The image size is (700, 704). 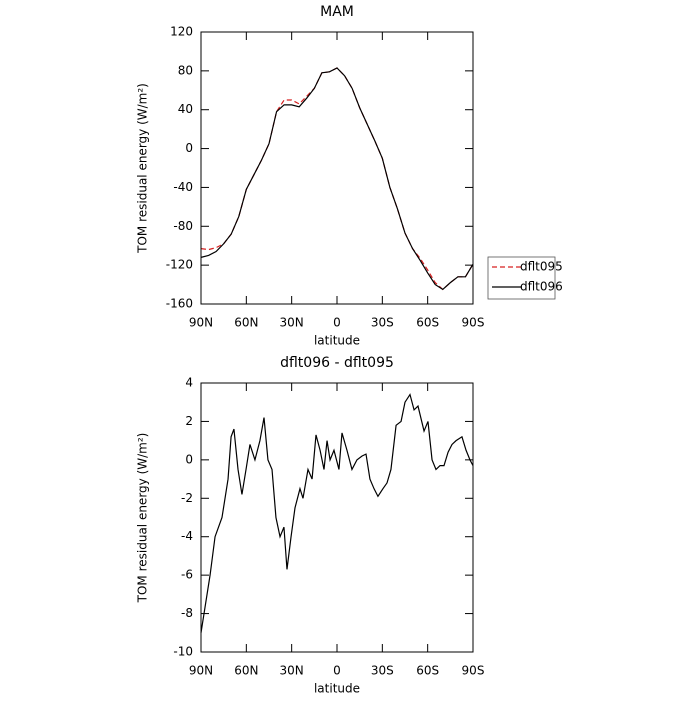 I want to click on legend-box, so click(x=521, y=278).